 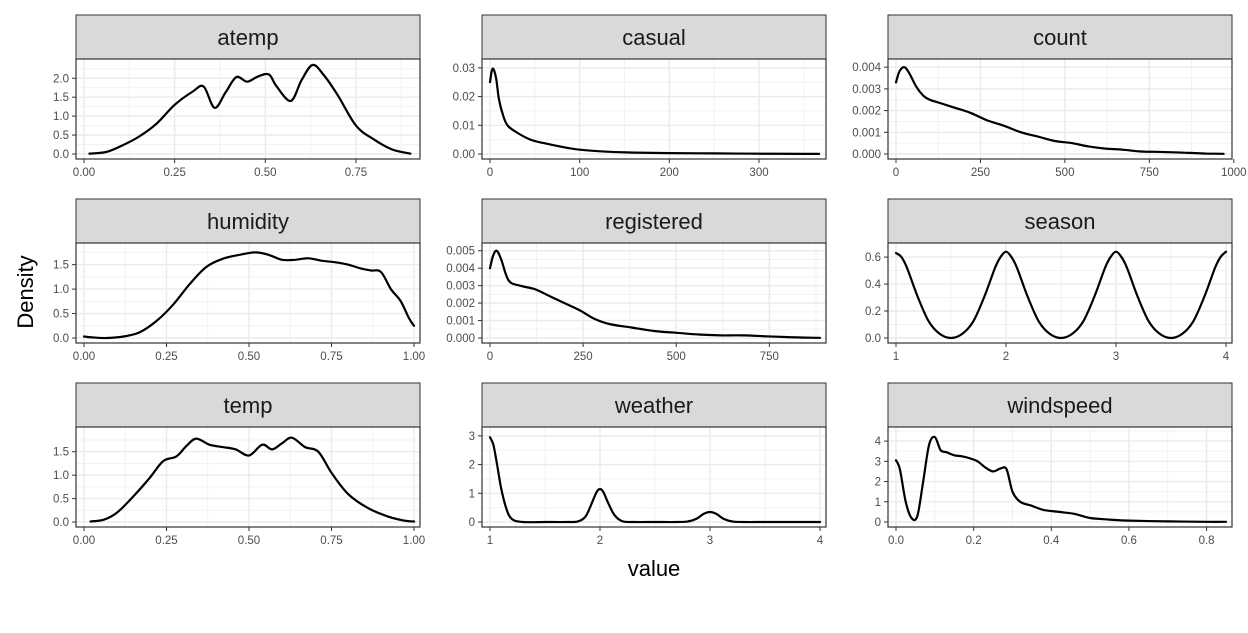 I want to click on facet-strip-label: temp, so click(x=248, y=405).